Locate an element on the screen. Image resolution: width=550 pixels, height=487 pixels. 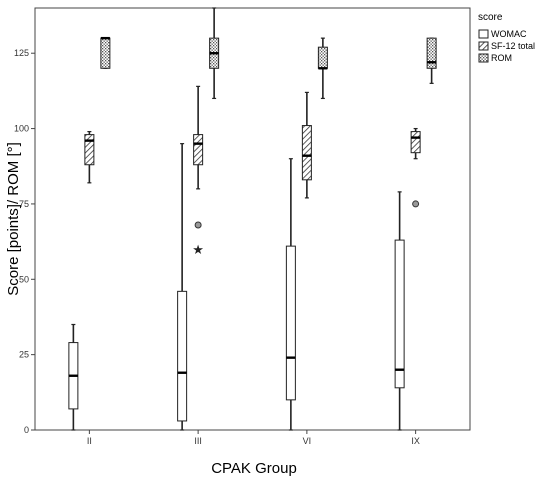
legend-label: ROM is located at coordinates (501, 58).